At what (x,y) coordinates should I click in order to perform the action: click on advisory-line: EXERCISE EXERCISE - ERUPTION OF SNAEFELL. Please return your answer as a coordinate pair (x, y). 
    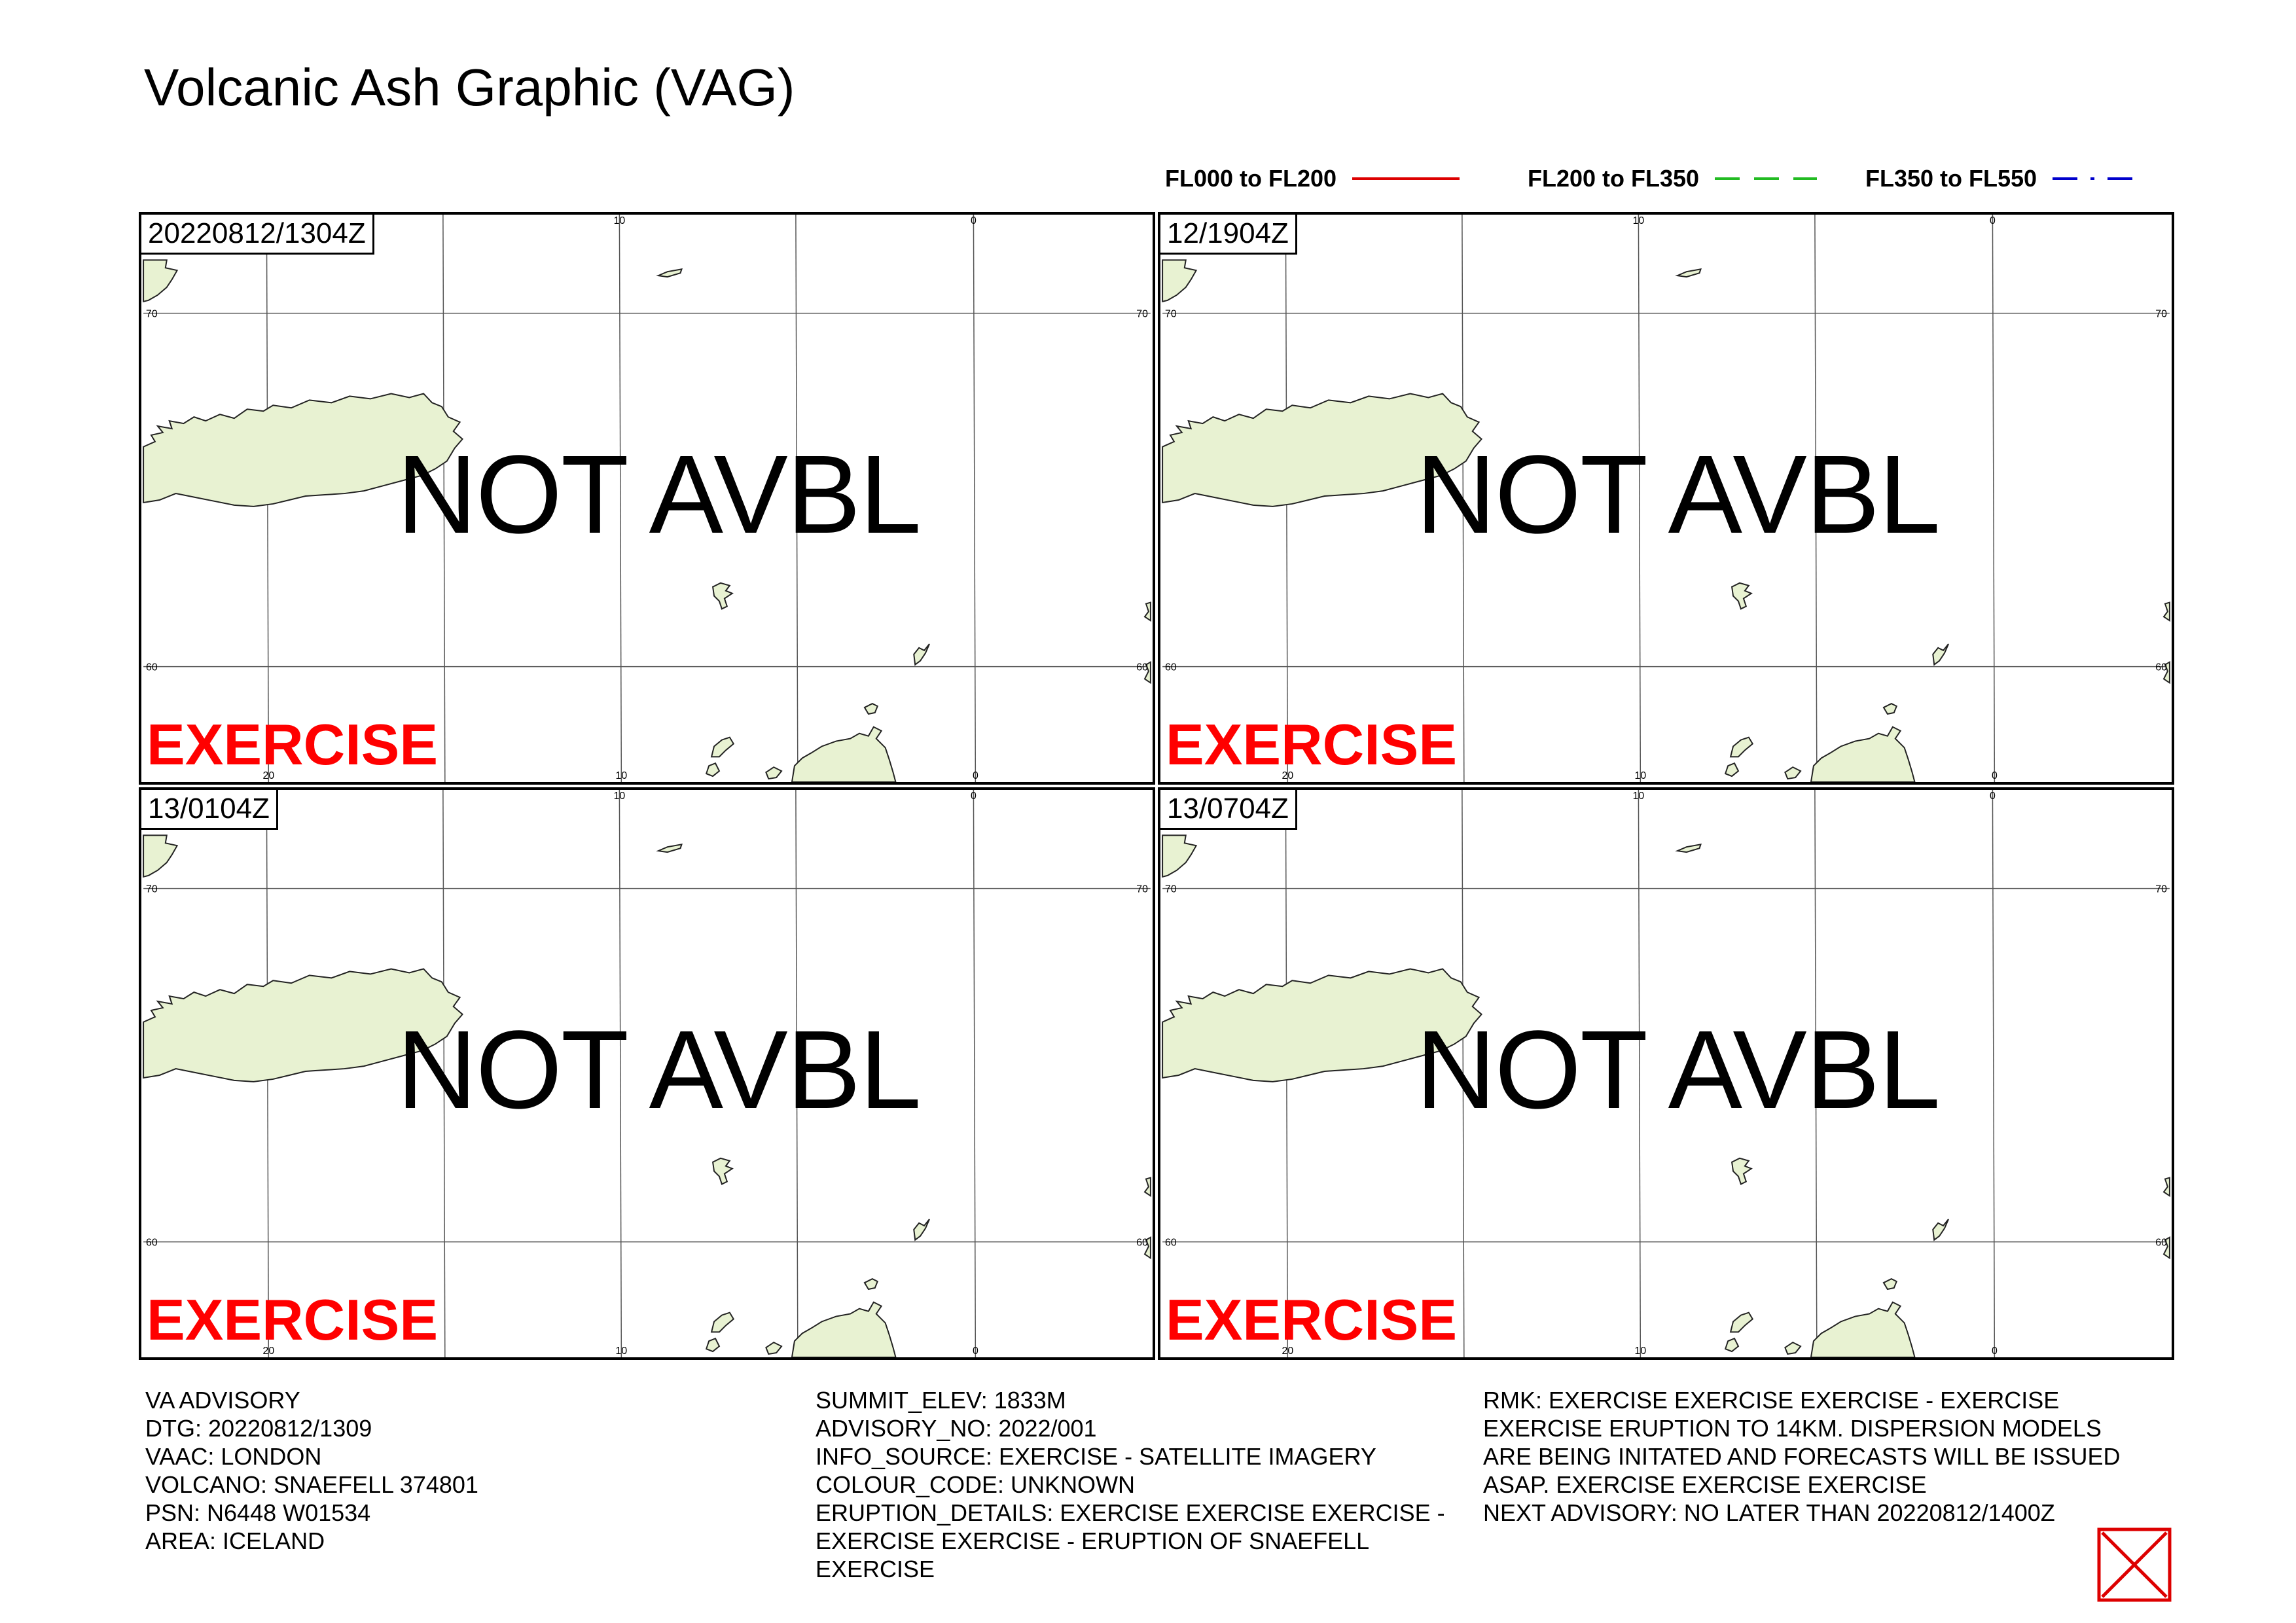
    Looking at the image, I should click on (1093, 1540).